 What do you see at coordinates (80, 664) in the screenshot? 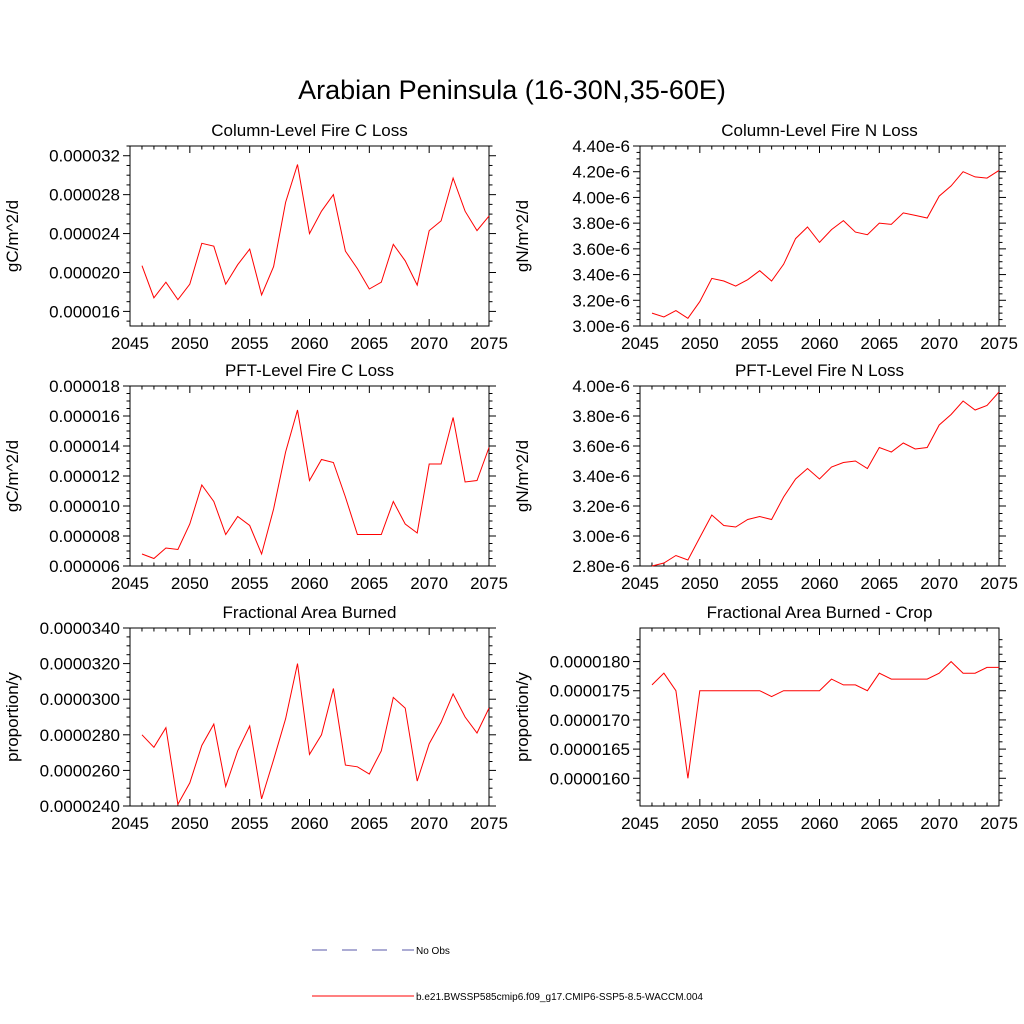
I see `y-tick-label: 0.0000320` at bounding box center [80, 664].